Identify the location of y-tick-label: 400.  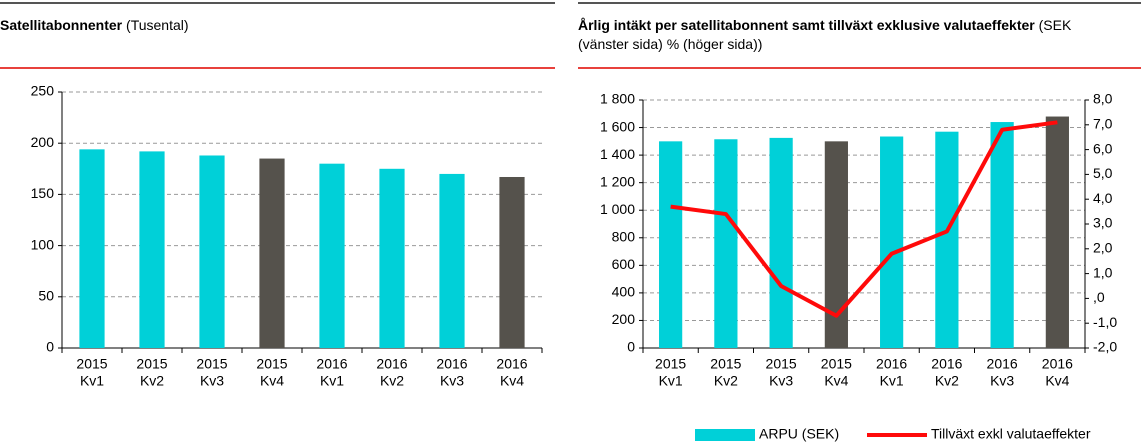
(624, 292).